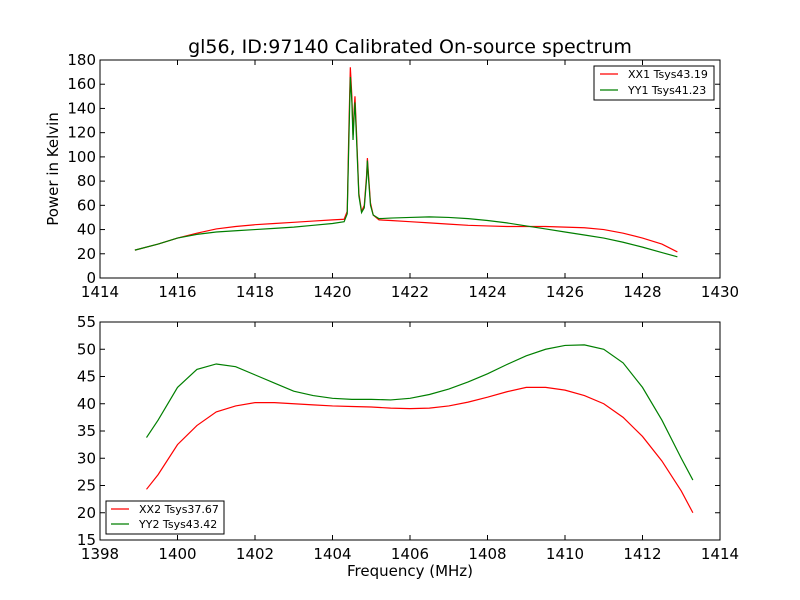 This screenshot has height=600, width=800. What do you see at coordinates (86, 205) in the screenshot?
I see `top-ytick-label-3: 60` at bounding box center [86, 205].